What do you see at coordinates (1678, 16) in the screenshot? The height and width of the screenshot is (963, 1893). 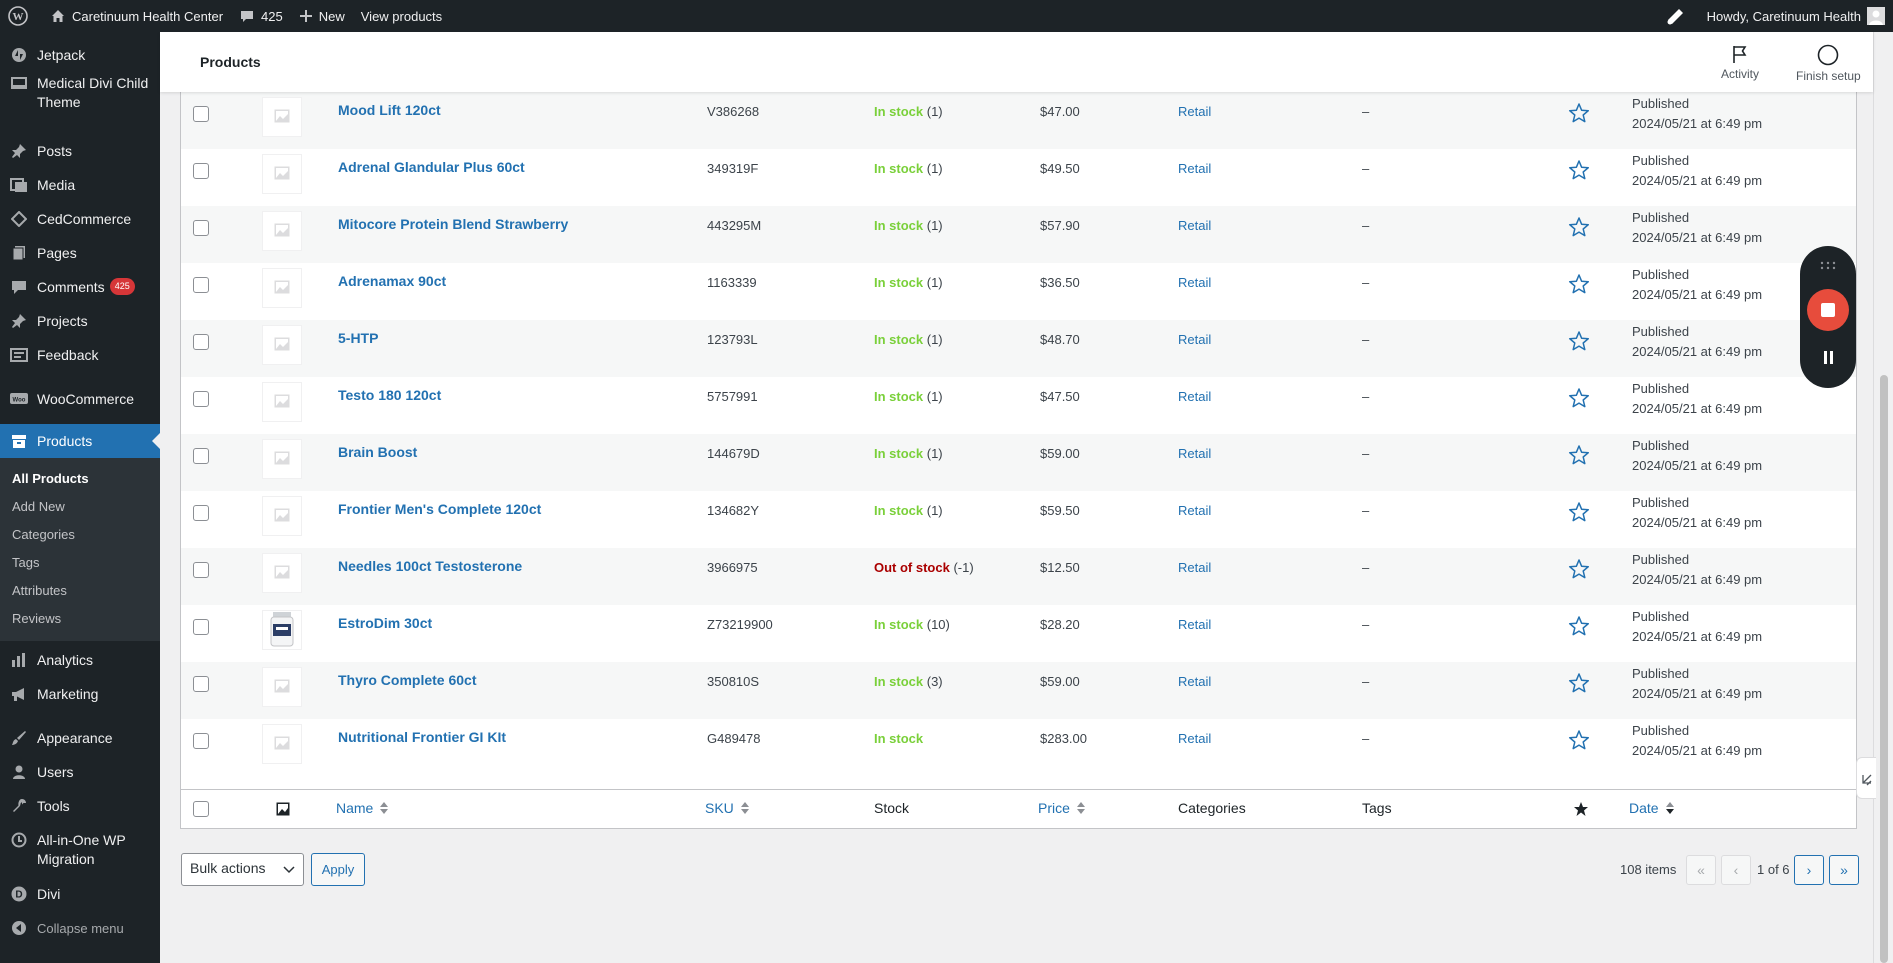 I see `notifications-button` at bounding box center [1678, 16].